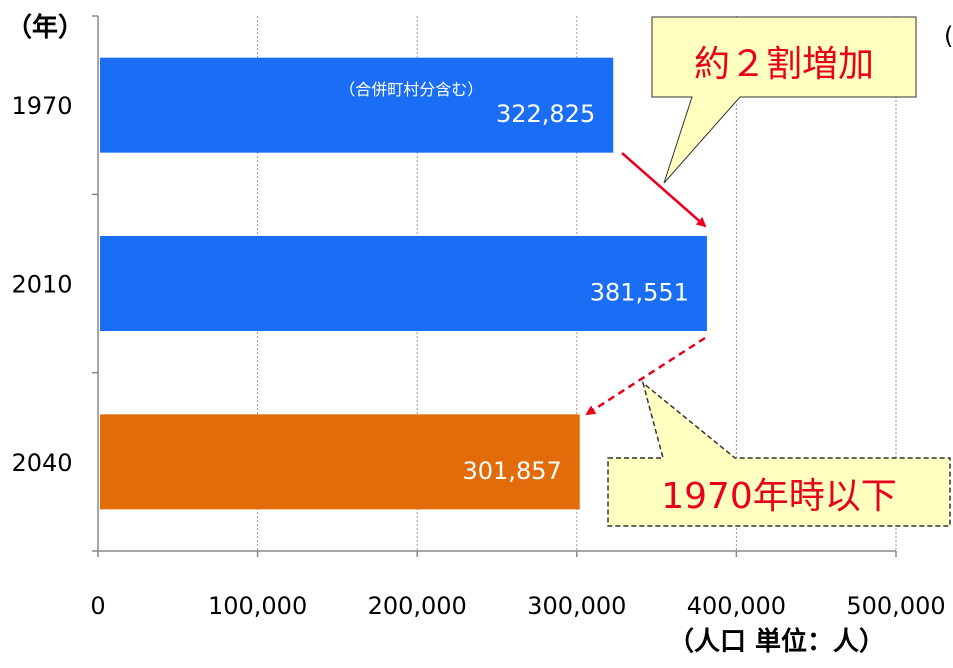  What do you see at coordinates (41, 463) in the screenshot?
I see `category-label: 2040` at bounding box center [41, 463].